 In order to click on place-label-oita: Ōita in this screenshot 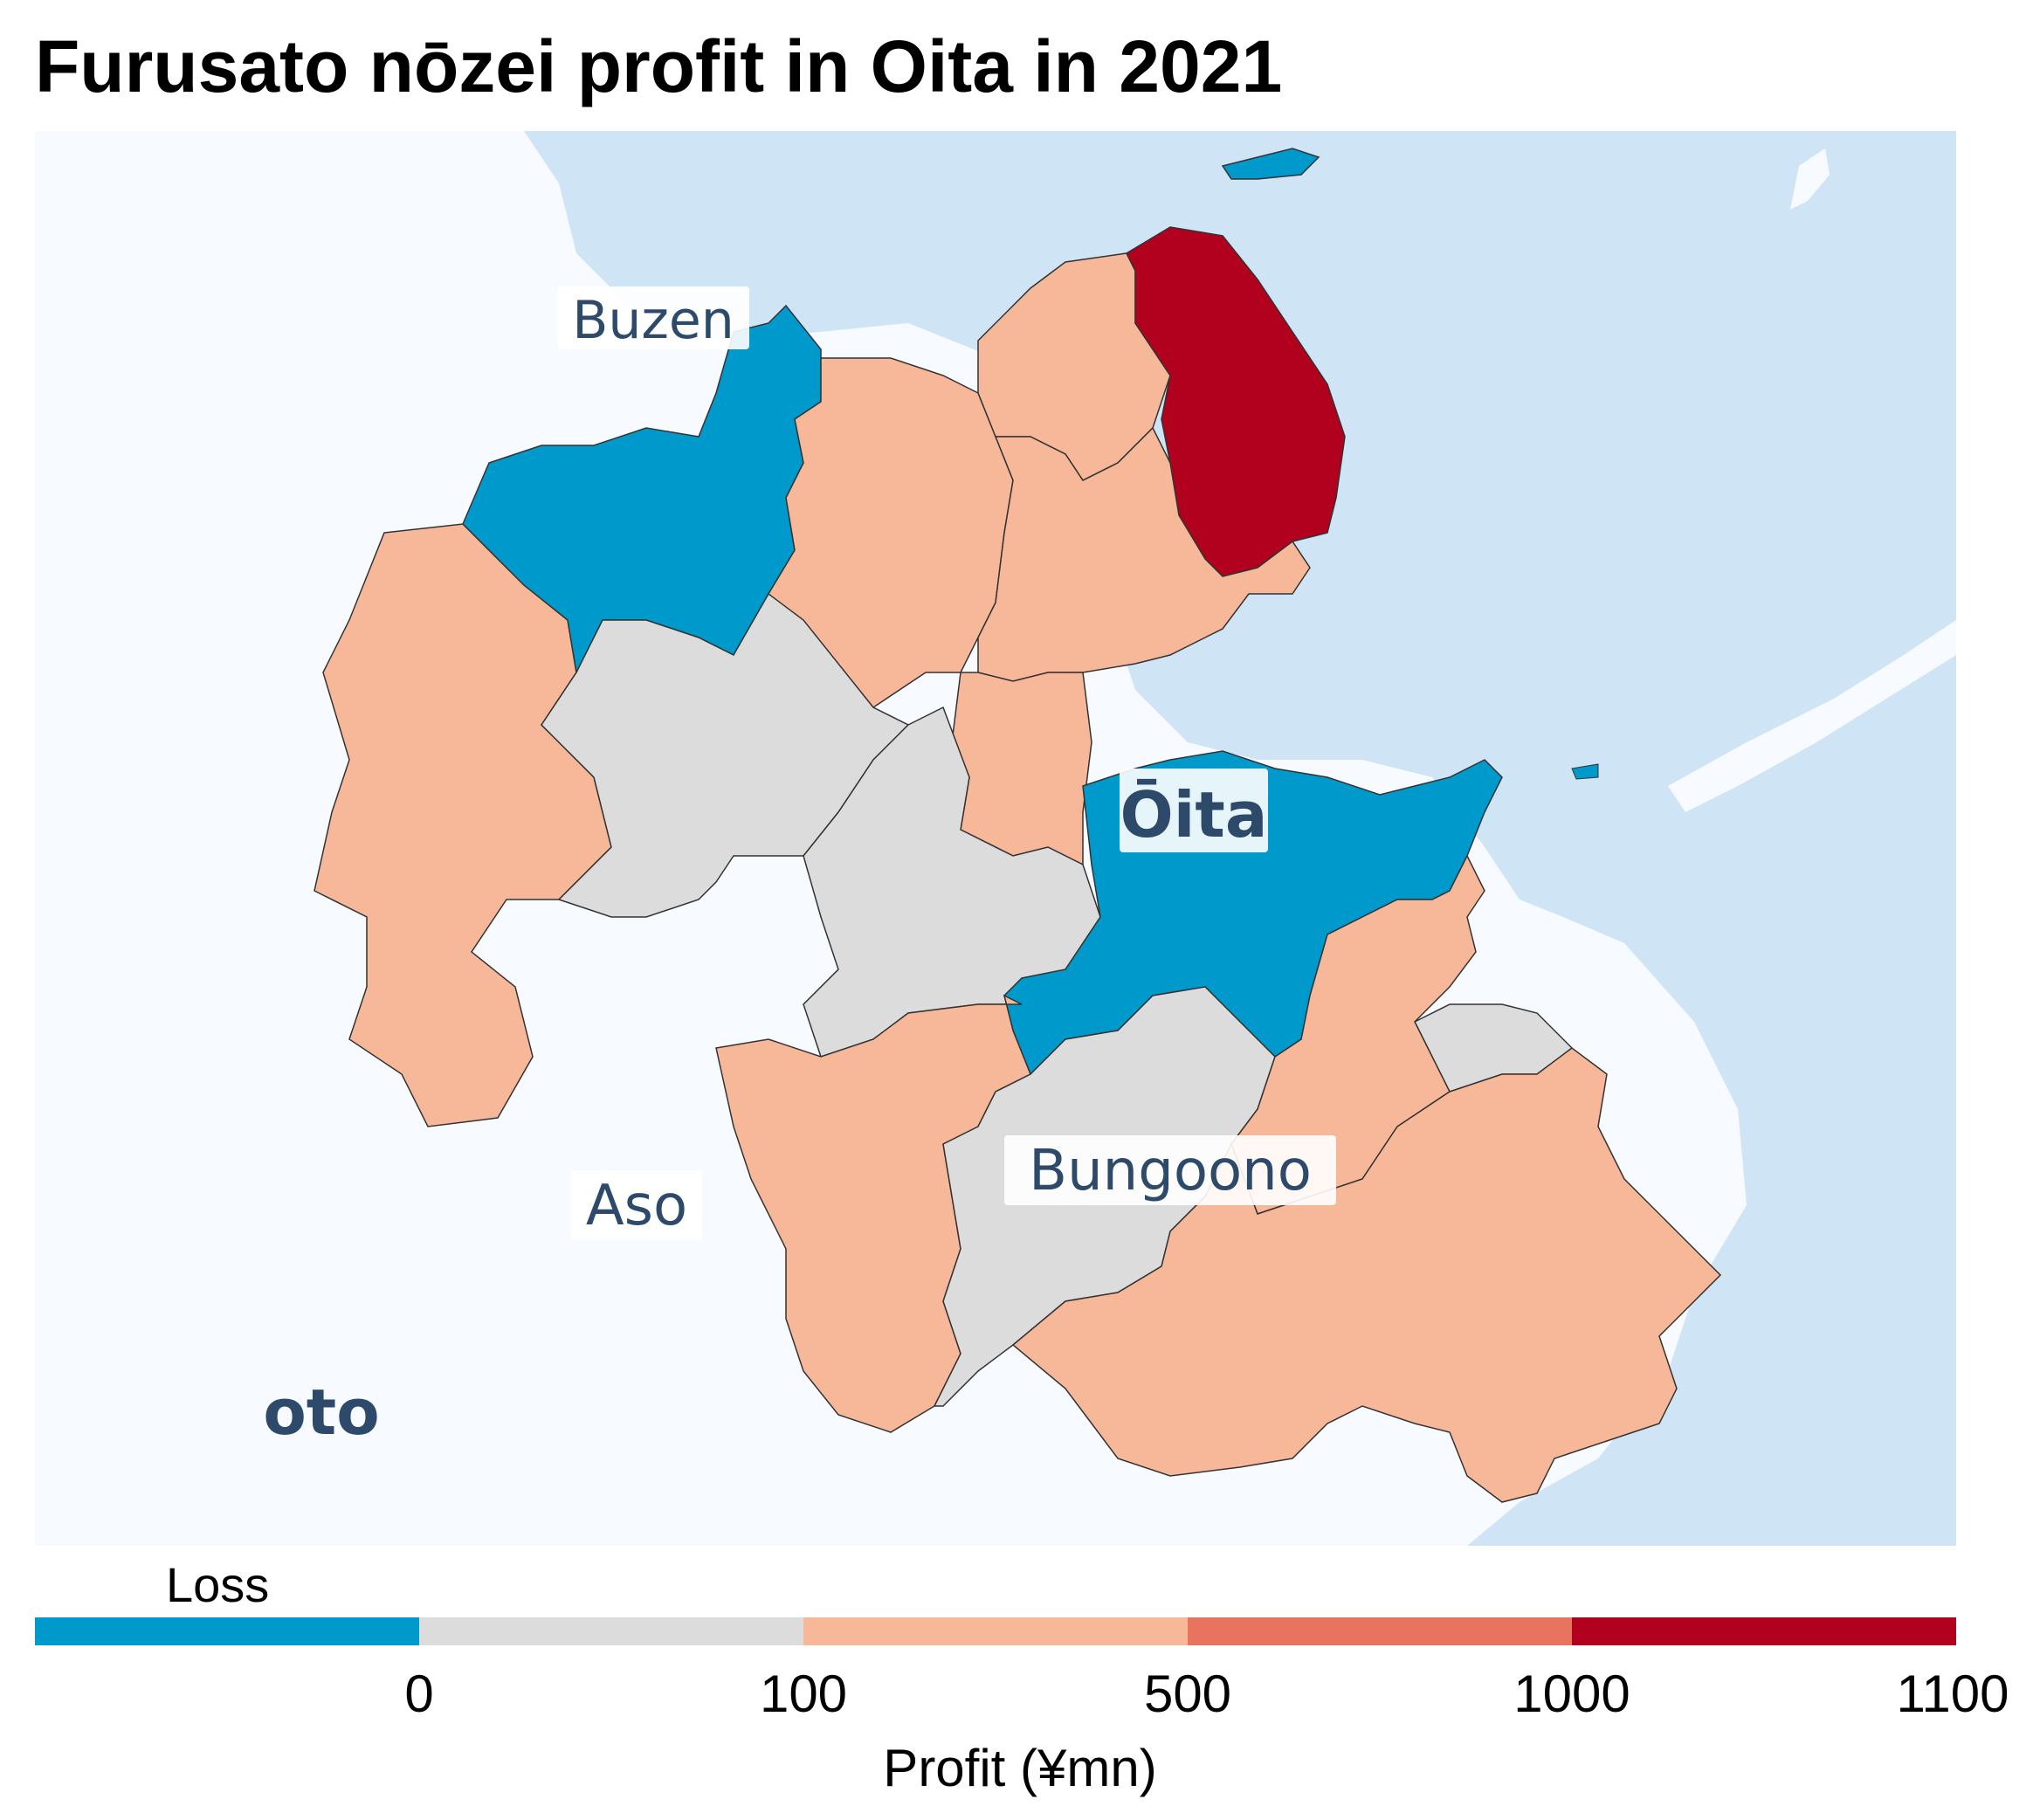, I will do `click(1194, 814)`.